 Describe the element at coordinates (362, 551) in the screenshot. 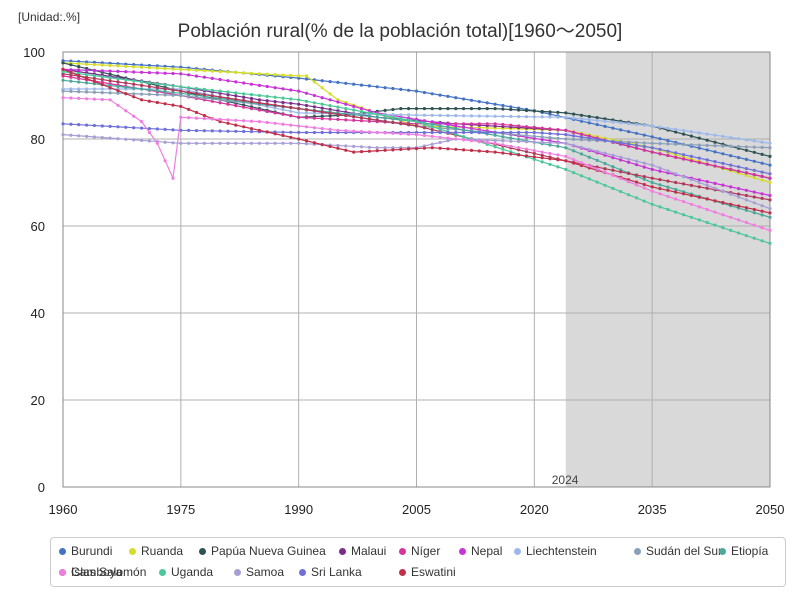

I see `legend-item-malaui: Malaui` at that location.